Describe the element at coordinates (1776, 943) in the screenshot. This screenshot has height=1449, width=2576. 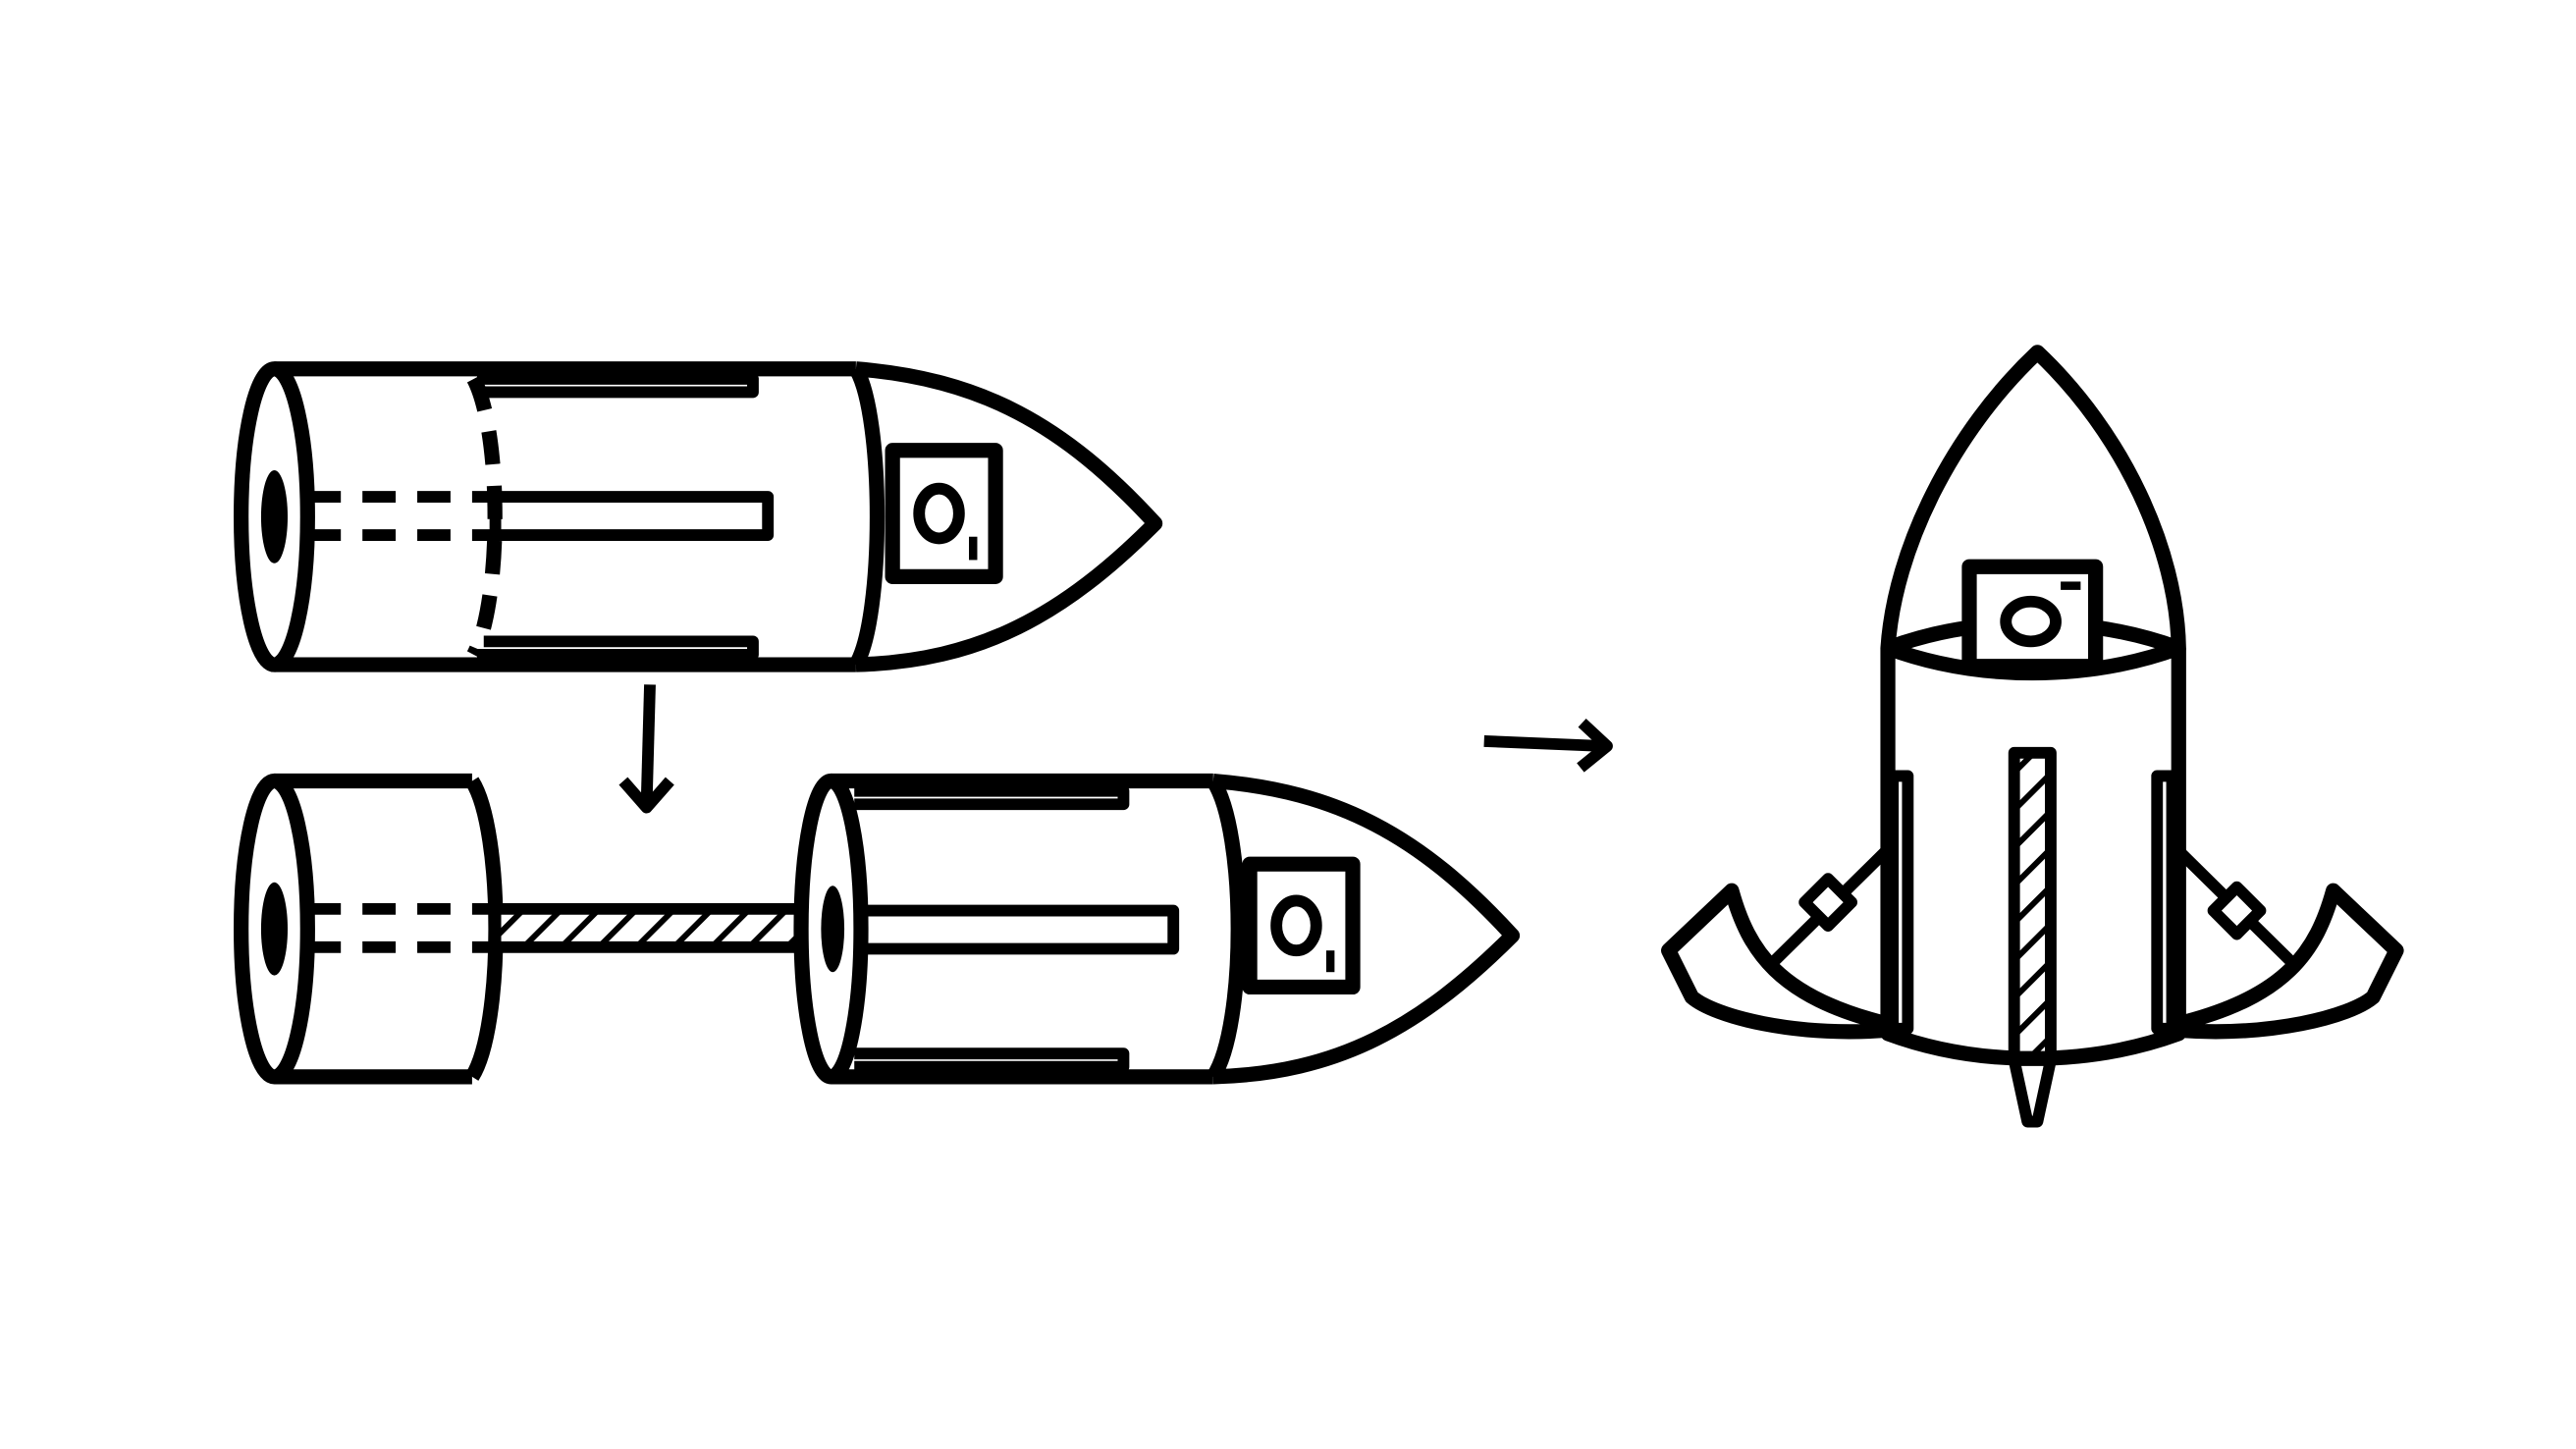
I see `left-landing-leg` at that location.